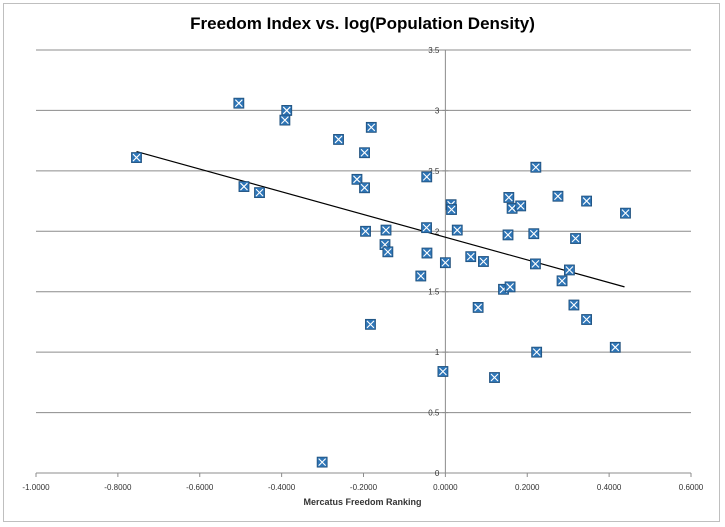  What do you see at coordinates (434, 292) in the screenshot?
I see `y-tick-label-3: 1.5` at bounding box center [434, 292].